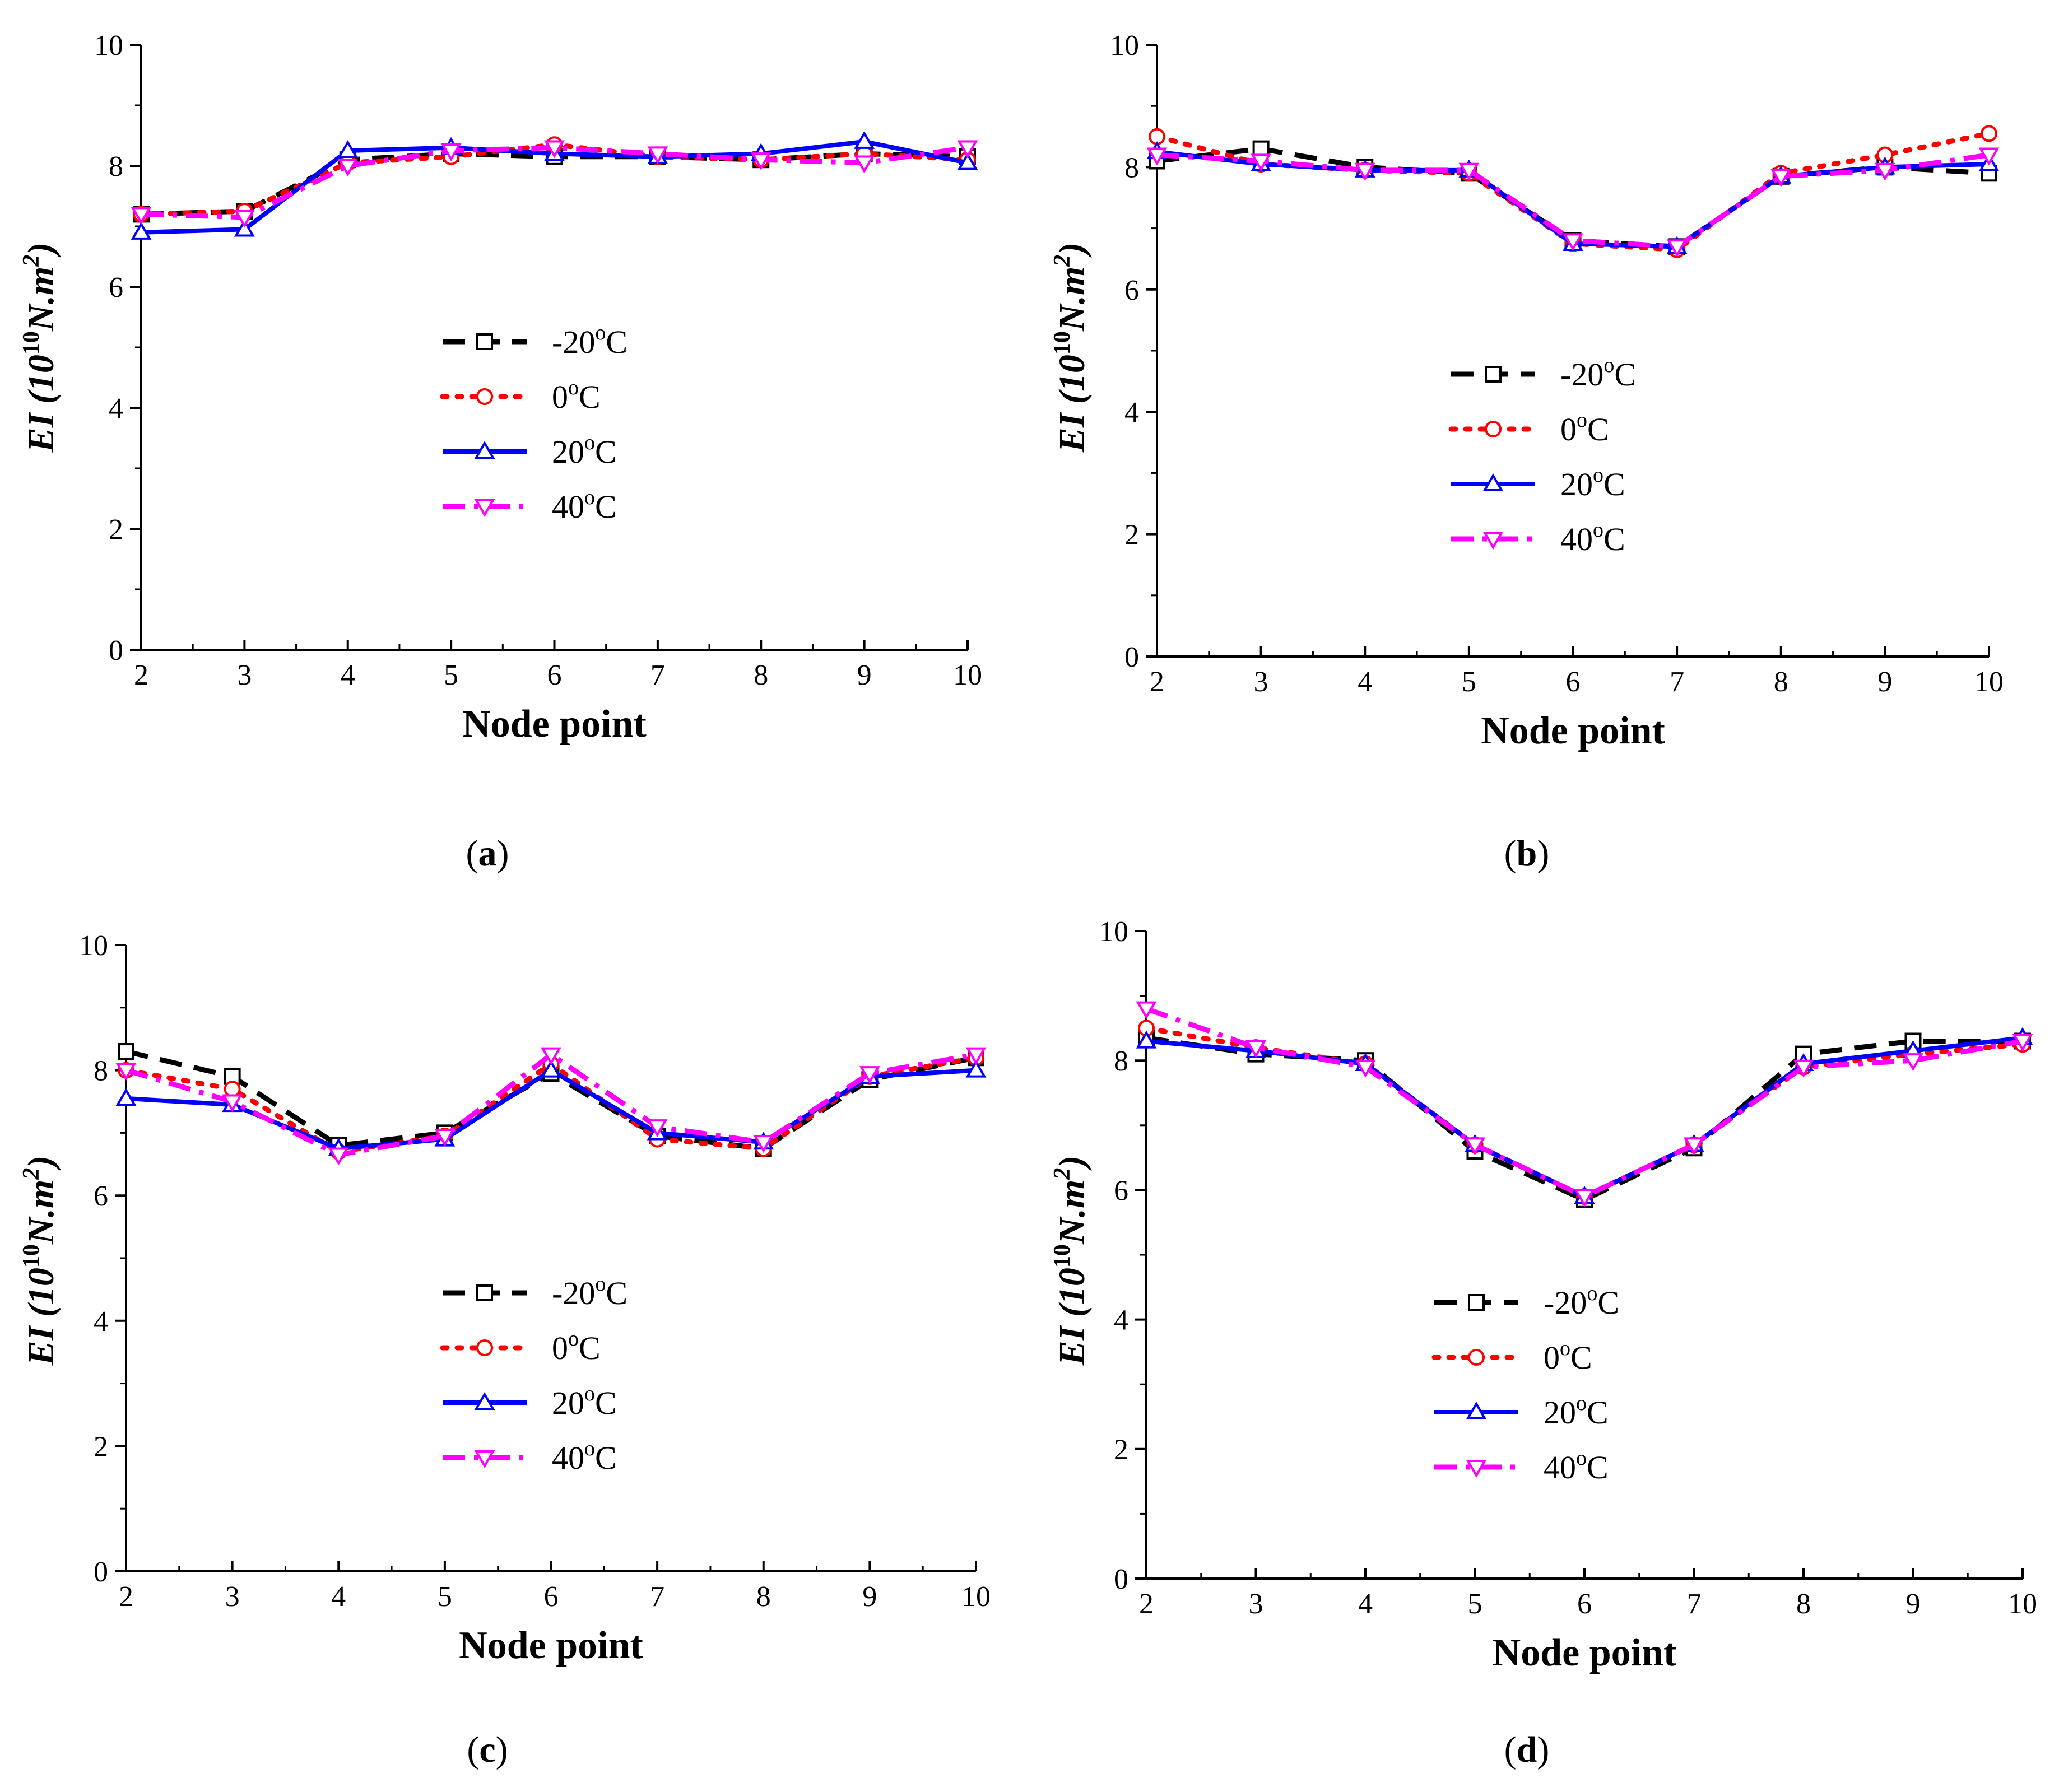 This screenshot has height=1792, width=2059. I want to click on y-tick-label: 2, so click(101, 1447).